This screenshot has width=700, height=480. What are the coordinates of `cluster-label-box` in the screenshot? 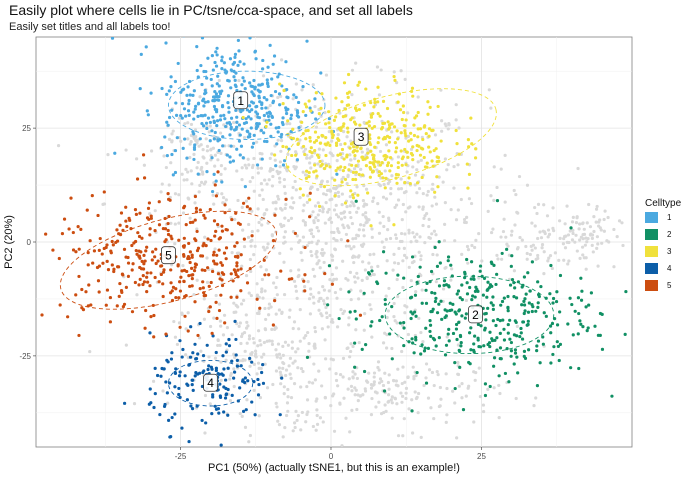 It's located at (241, 100).